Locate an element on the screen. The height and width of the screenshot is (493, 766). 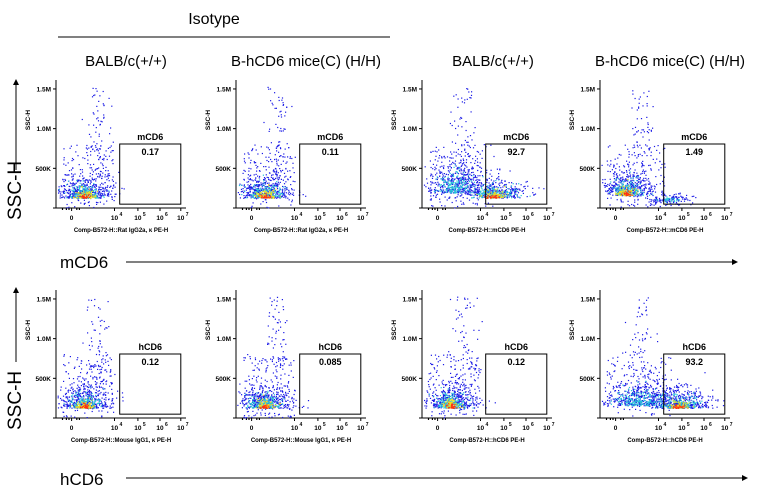
panel-y-label: SSC-H is located at coordinates (28, 120).